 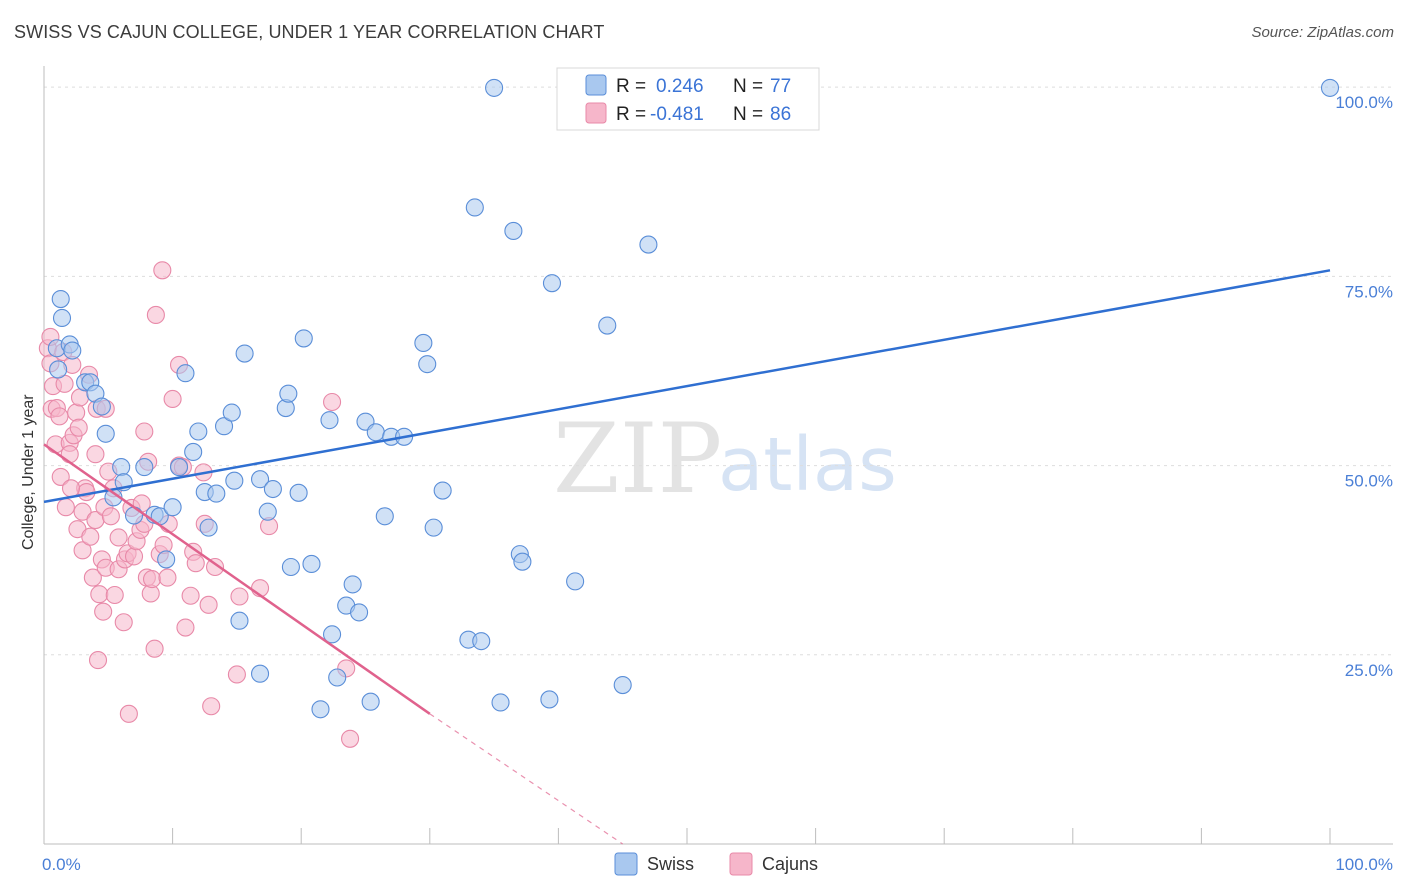 I want to click on legend-r-value-swiss: 0.246, so click(x=680, y=86).